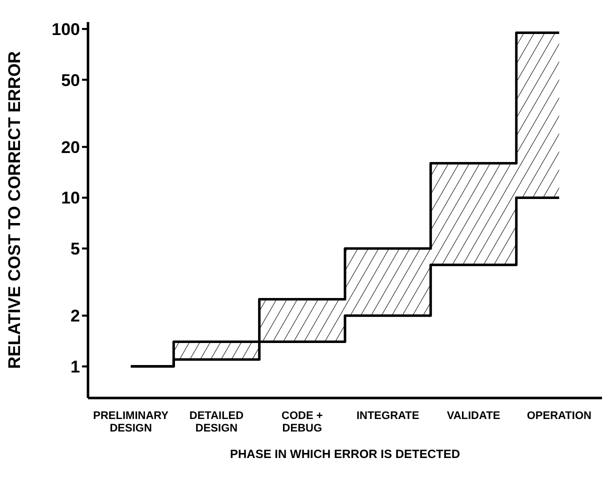 The image size is (608, 478). Describe the element at coordinates (473, 416) in the screenshot. I see `x-tick-label: VALIDATE` at that location.